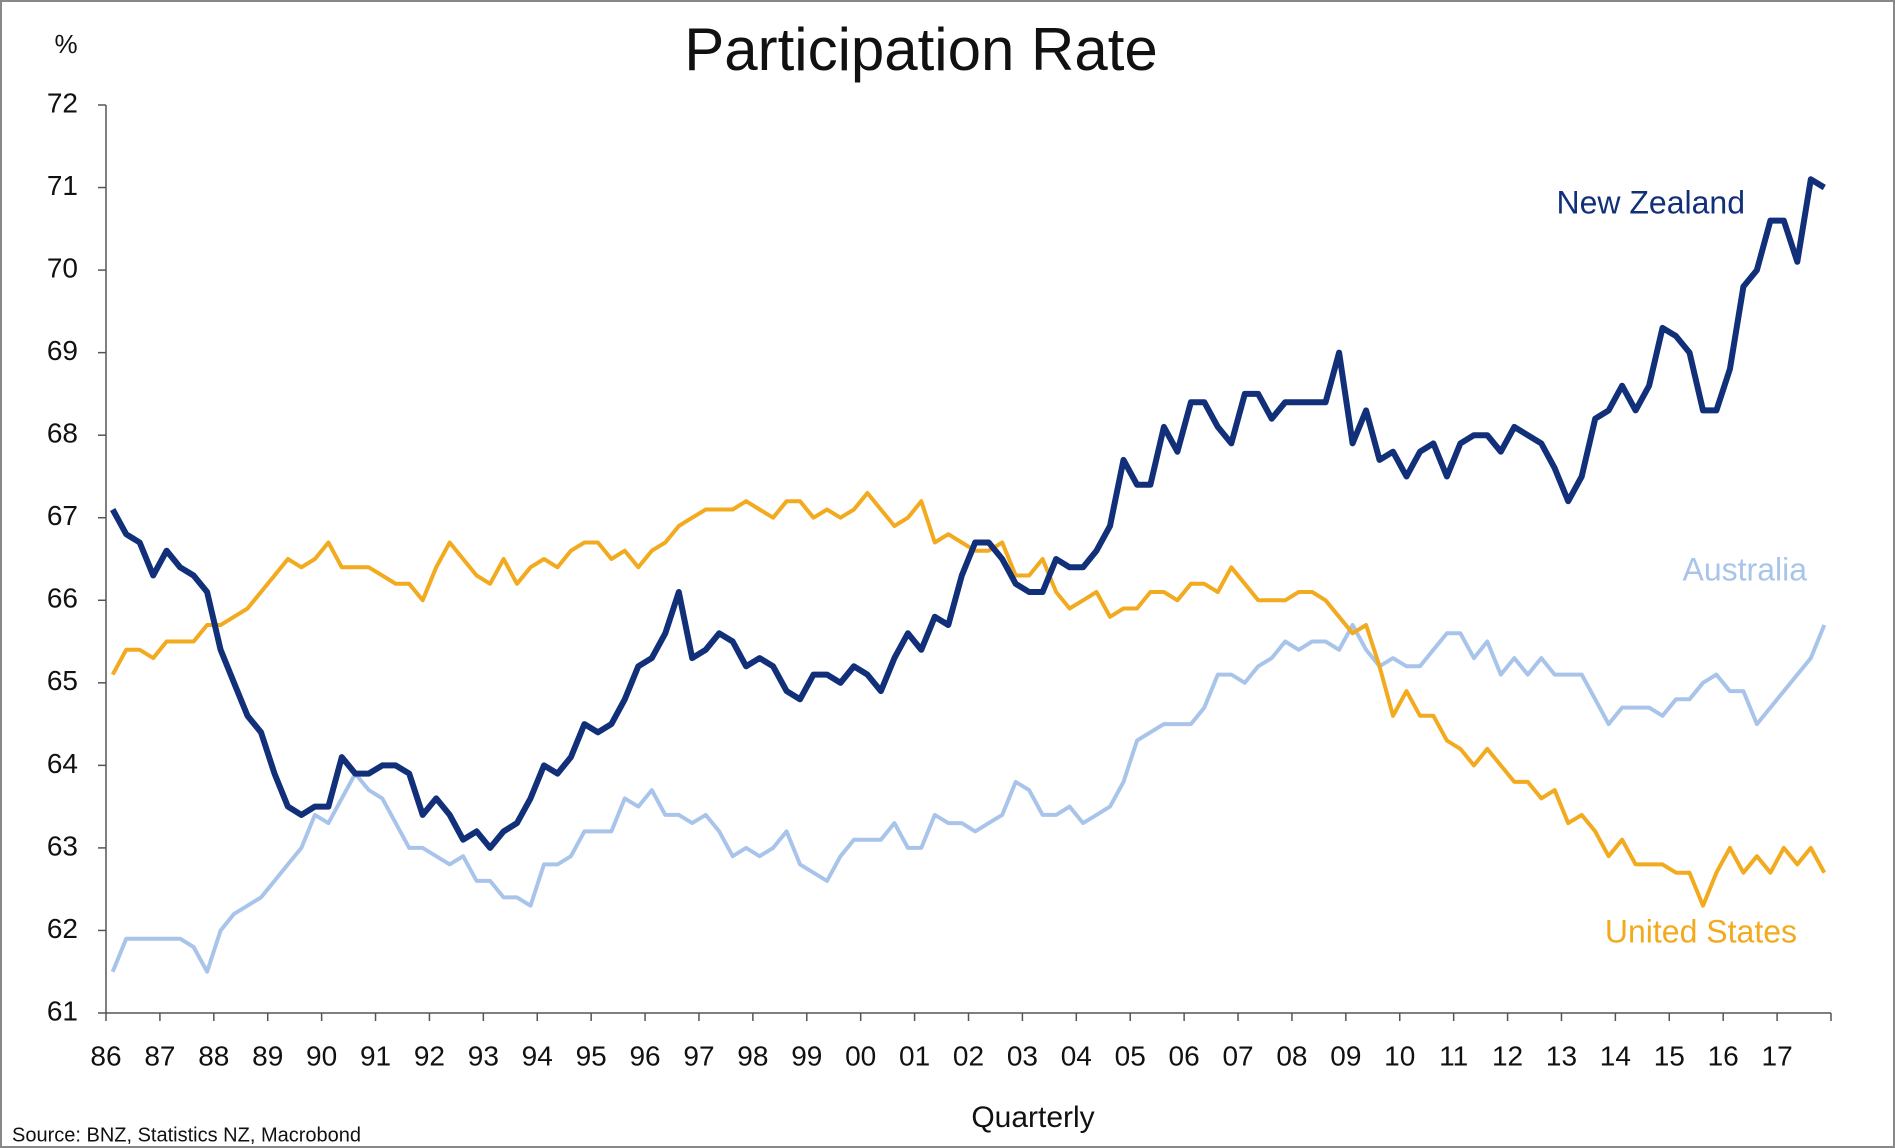 This screenshot has width=1895, height=1148. What do you see at coordinates (213, 1055) in the screenshot?
I see `x-tick-label: 88` at bounding box center [213, 1055].